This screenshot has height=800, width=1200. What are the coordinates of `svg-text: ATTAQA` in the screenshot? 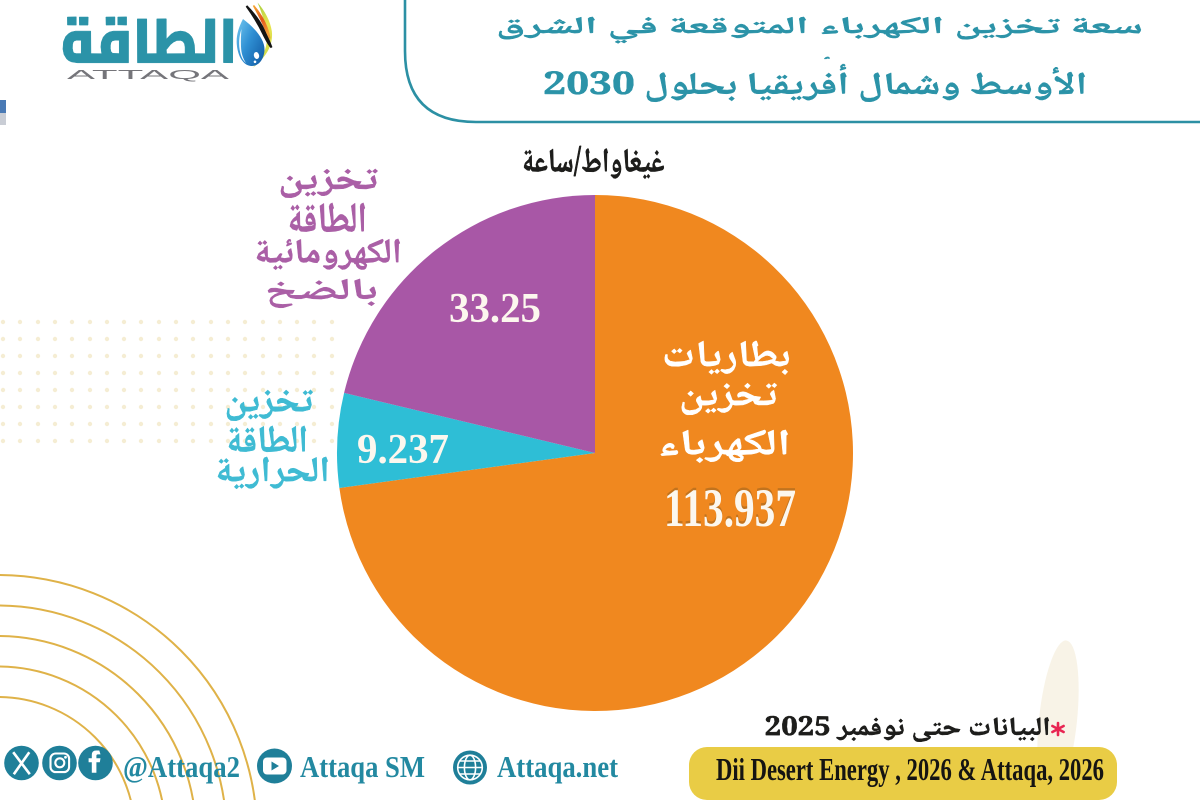 It's located at (149, 75).